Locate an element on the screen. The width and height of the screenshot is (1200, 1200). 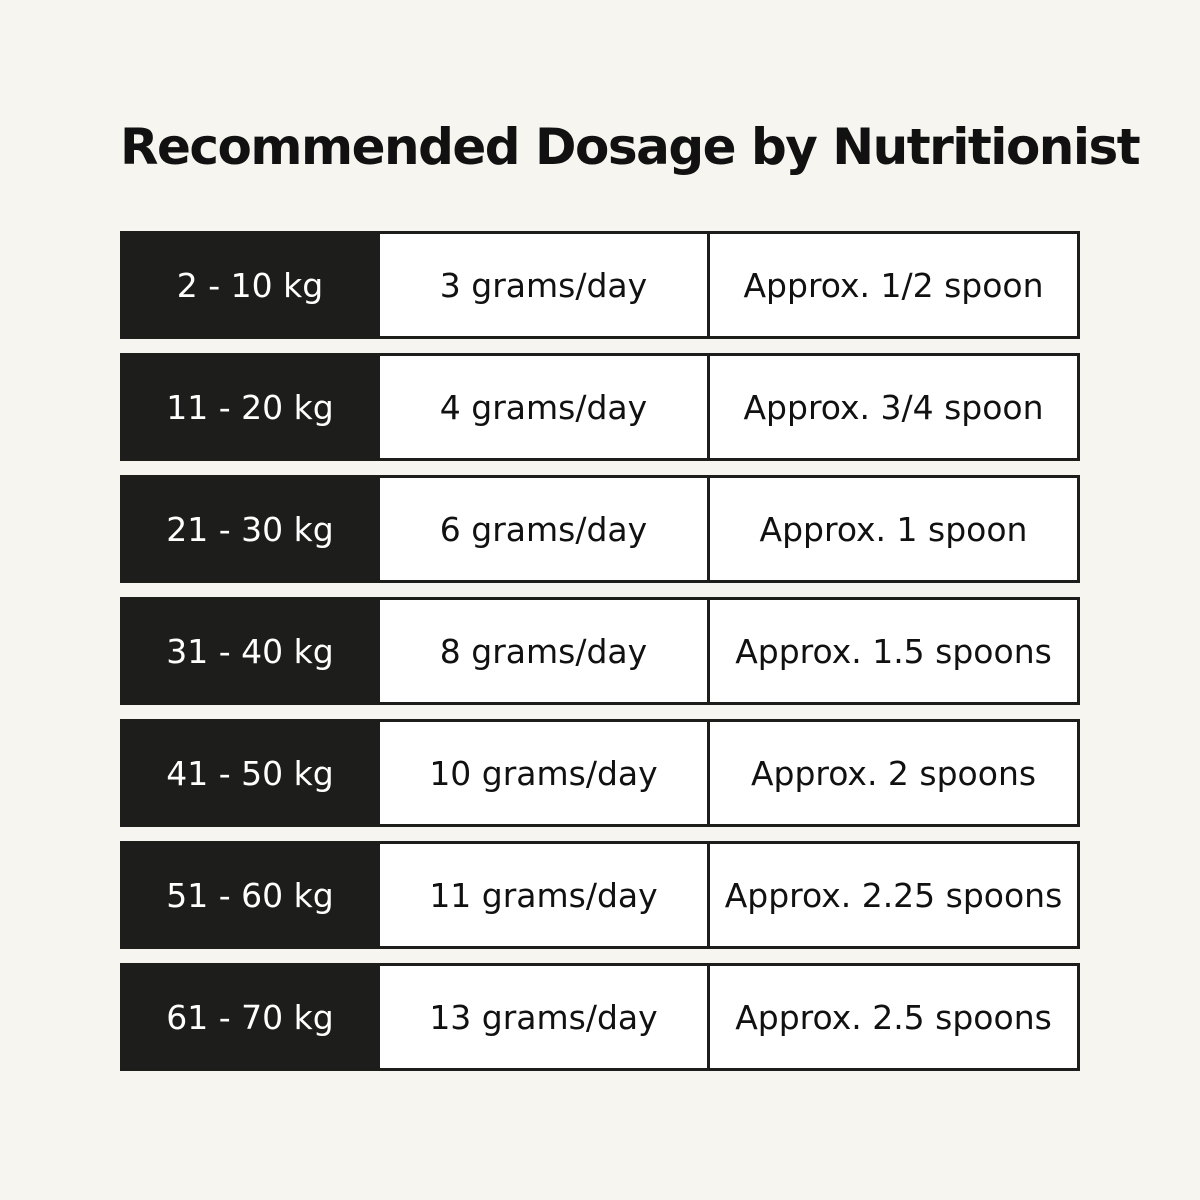
table-row: 31 - 40 kg 8 grams/day Approx. 1.5 spoons is located at coordinates (600, 651).